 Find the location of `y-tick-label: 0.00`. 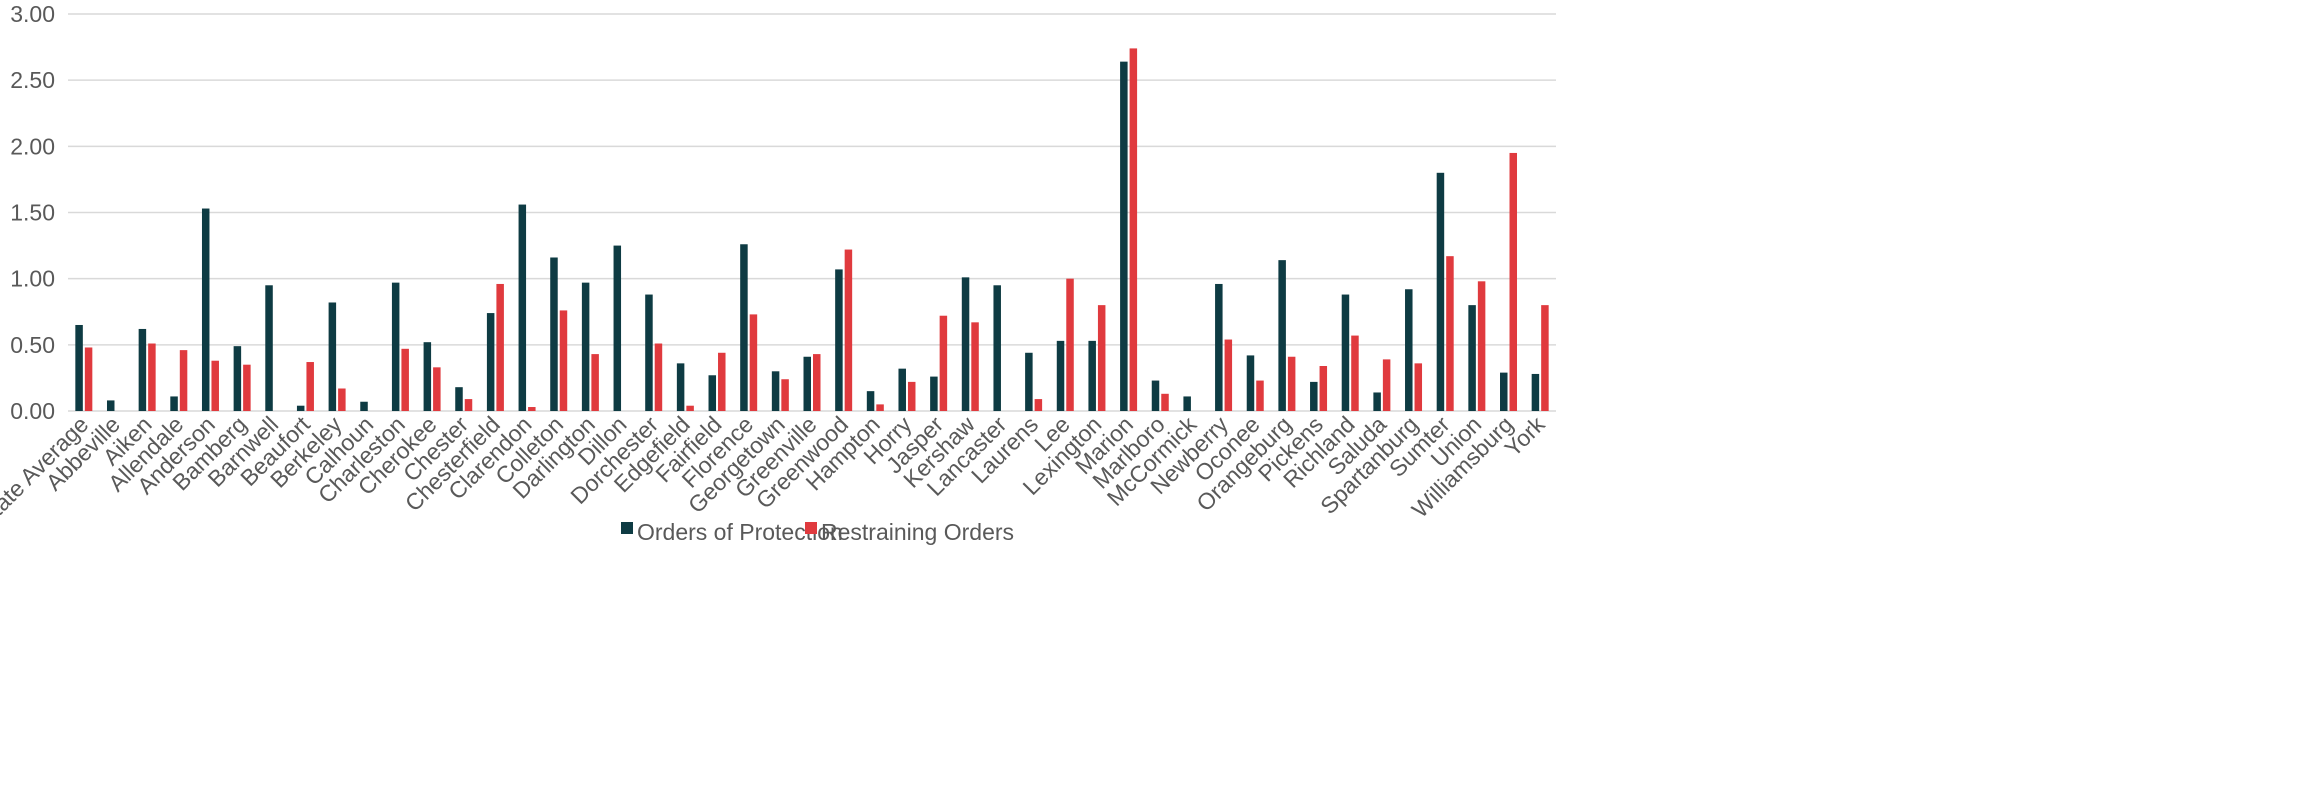

y-tick-label: 0.00 is located at coordinates (32, 411).